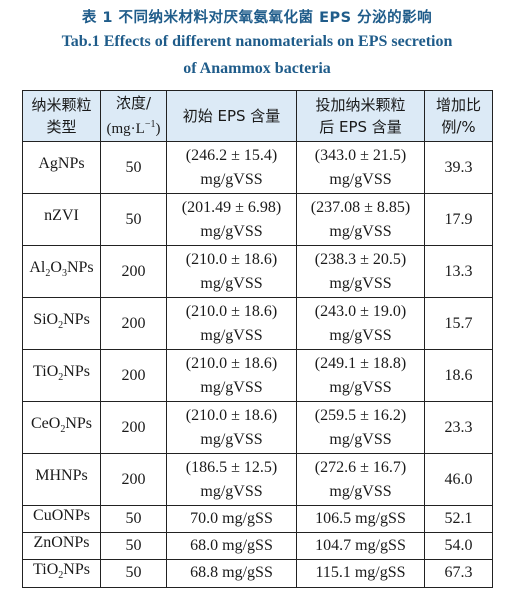 Image resolution: width=514 pixels, height=603 pixels. Describe the element at coordinates (61, 323) in the screenshot. I see `np-type-cell: SiO2NPs` at that location.